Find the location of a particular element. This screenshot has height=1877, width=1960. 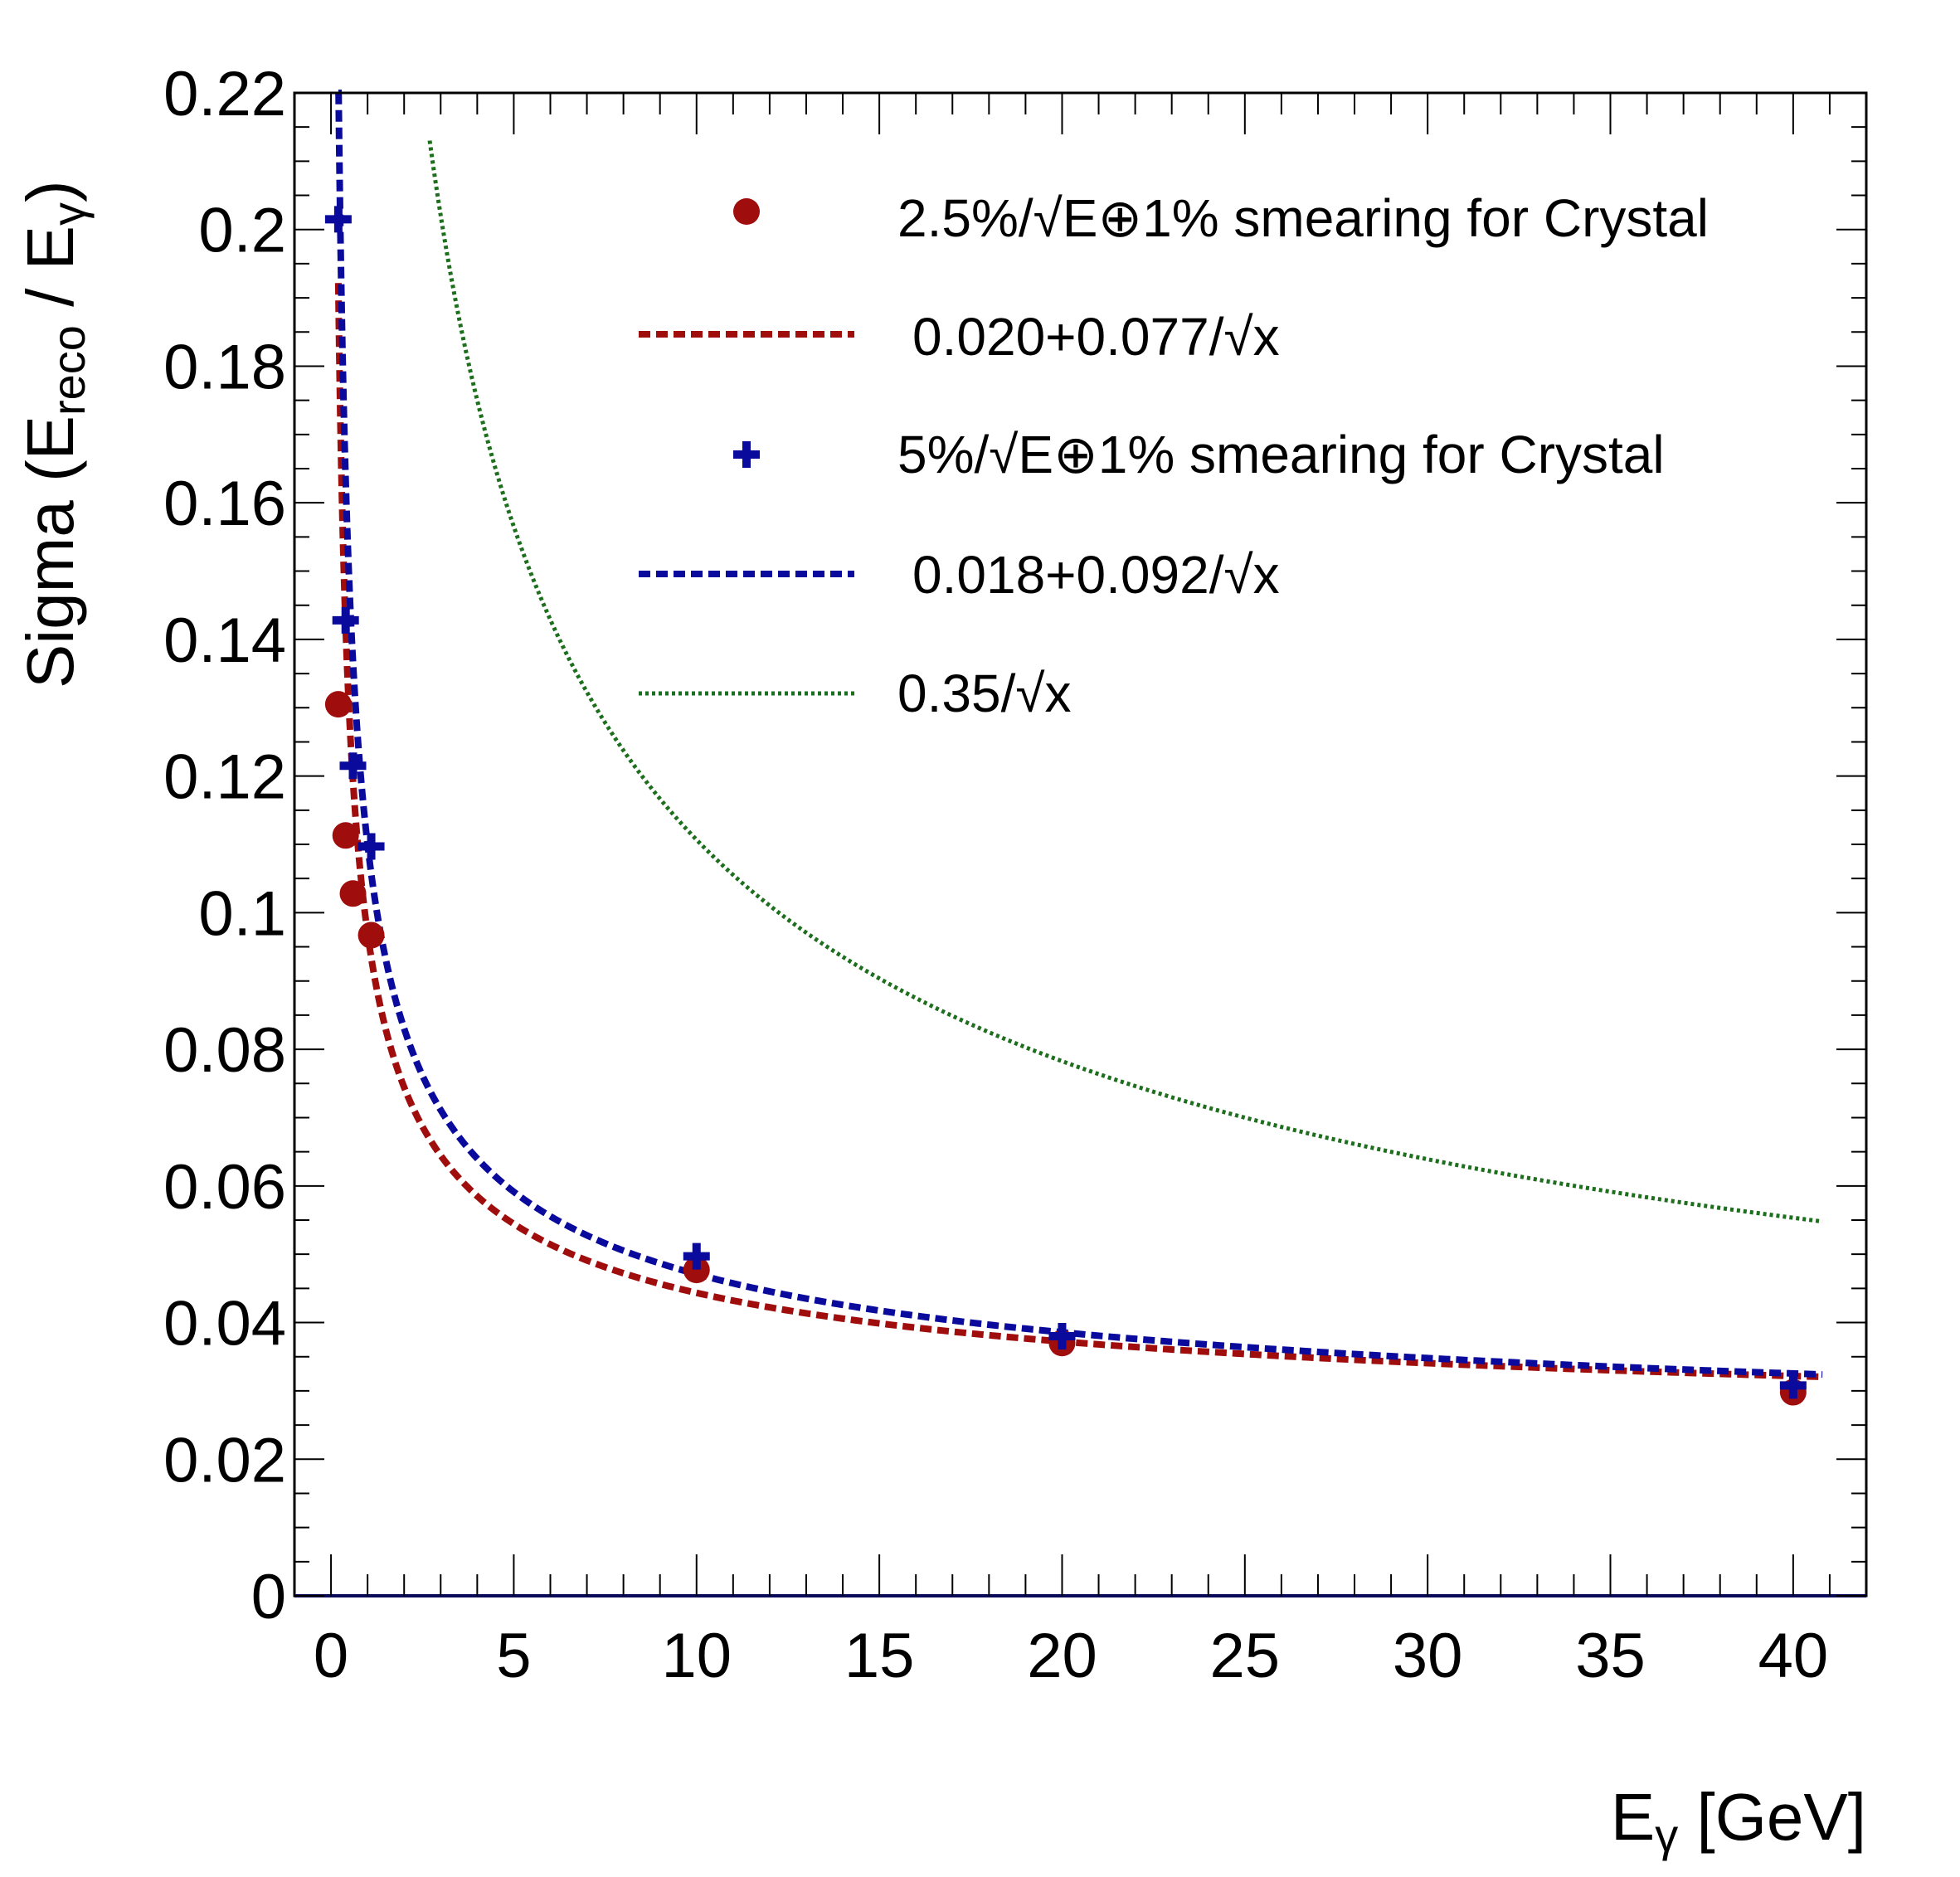

legend-label-fit-red: 0.020+0.077/√x is located at coordinates (1096, 337).